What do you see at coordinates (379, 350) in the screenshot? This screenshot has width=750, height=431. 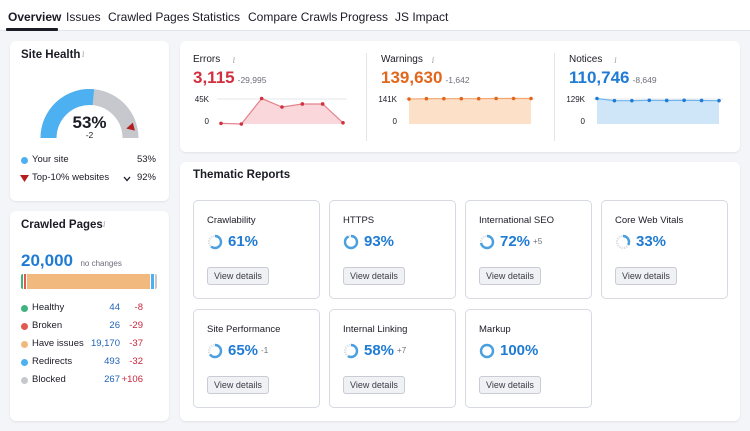 I see `report-score-value: 58%` at bounding box center [379, 350].